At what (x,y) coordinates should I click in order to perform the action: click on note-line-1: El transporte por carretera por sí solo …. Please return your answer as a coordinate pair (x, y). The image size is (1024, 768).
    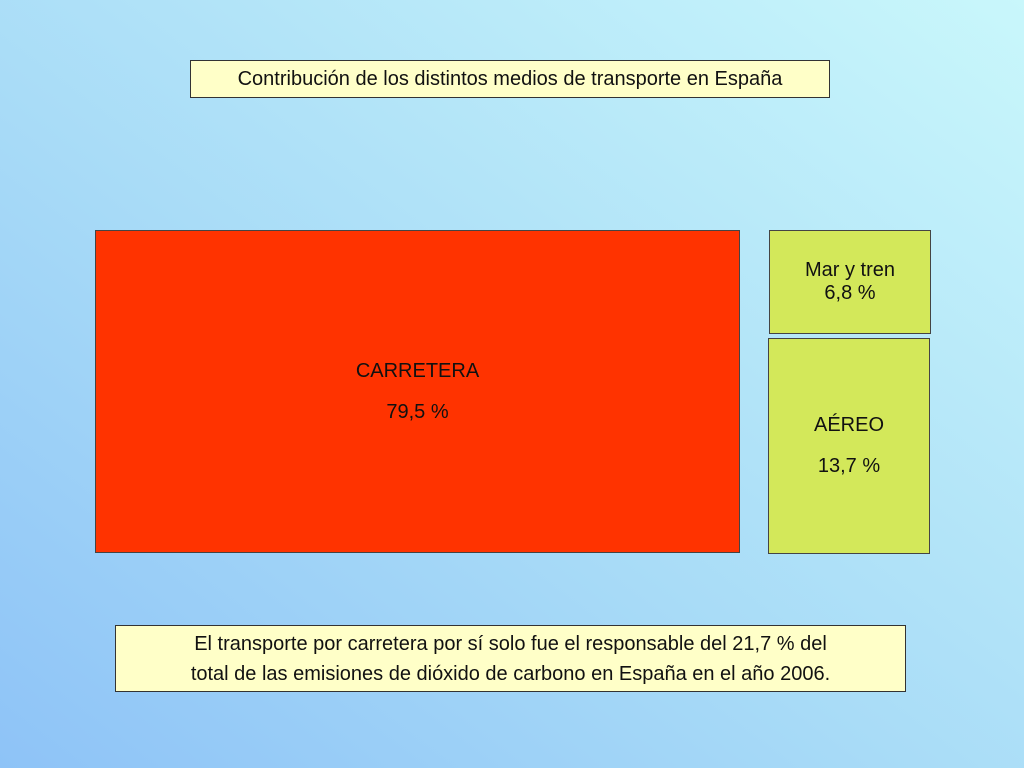
    Looking at the image, I should click on (510, 643).